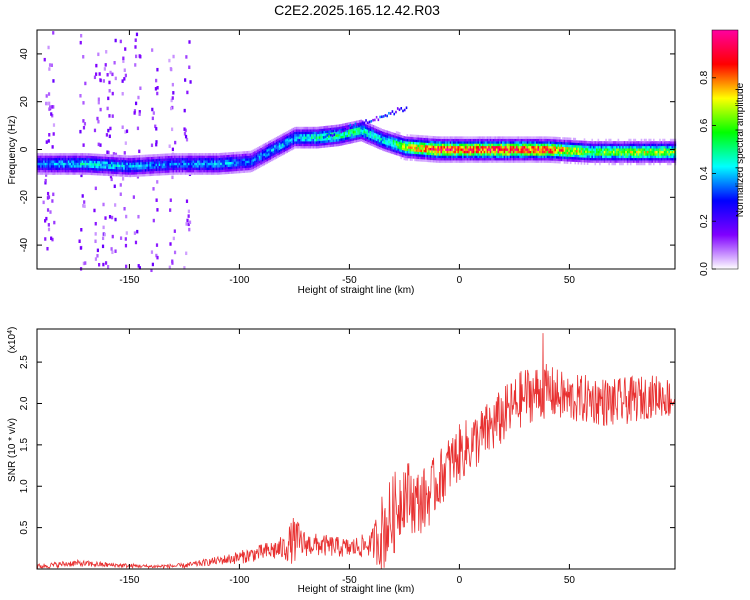  I want to click on y-tick-label: 2.5, so click(24, 362).